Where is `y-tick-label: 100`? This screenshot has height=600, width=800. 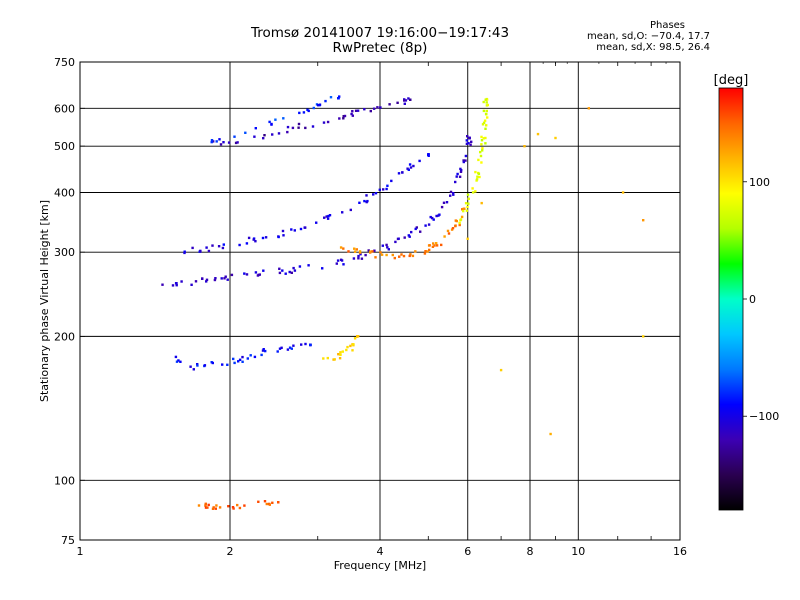 y-tick-label: 100 is located at coordinates (64, 480).